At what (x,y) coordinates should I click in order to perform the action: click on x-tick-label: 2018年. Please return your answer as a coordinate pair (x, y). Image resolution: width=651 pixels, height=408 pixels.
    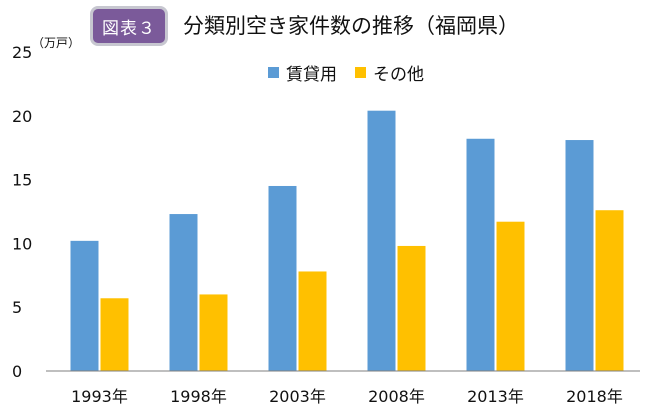
    Looking at the image, I should click on (594, 396).